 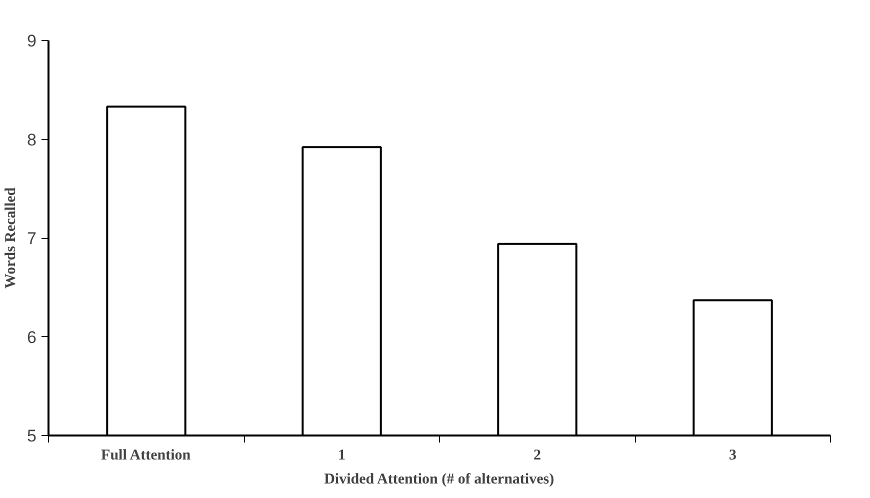 I want to click on x-tick-label: 2, so click(x=537, y=456).